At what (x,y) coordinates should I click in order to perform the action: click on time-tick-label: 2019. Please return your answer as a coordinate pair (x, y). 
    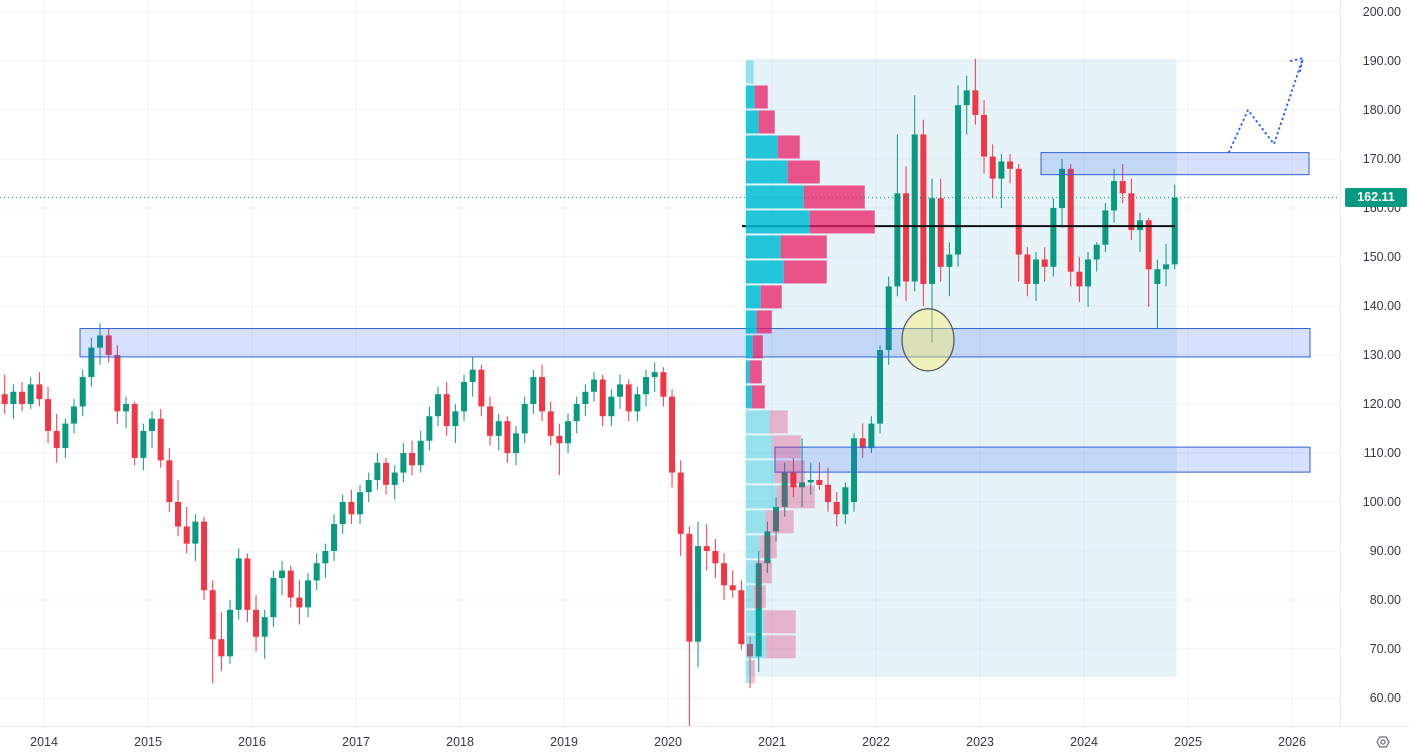
    Looking at the image, I should click on (564, 742).